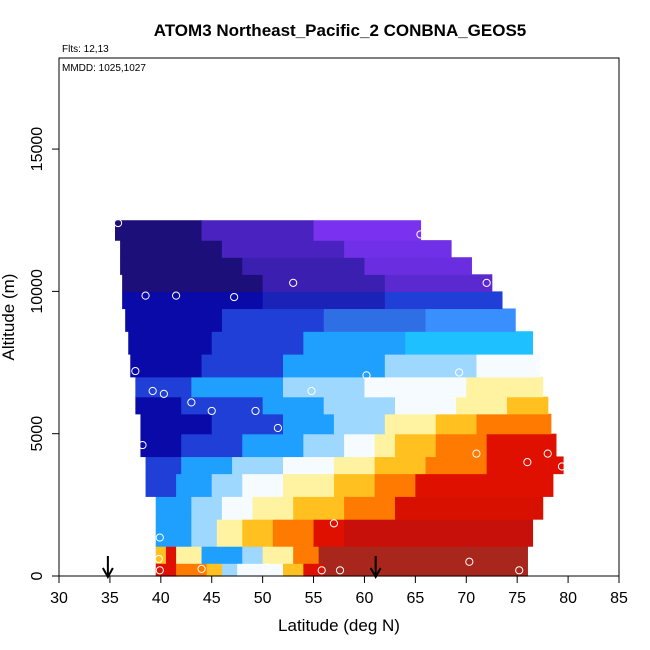  What do you see at coordinates (517, 598) in the screenshot?
I see `x-tick-label: 75` at bounding box center [517, 598].